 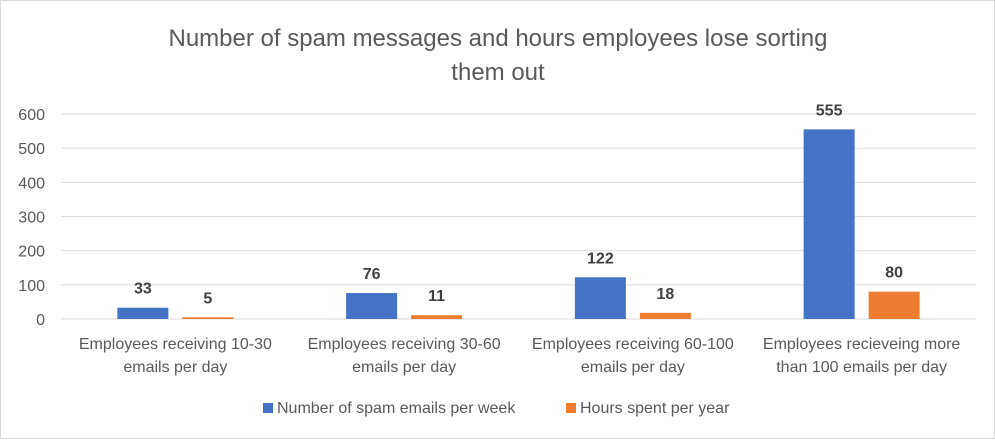 What do you see at coordinates (862, 344) in the screenshot?
I see `x-tick-label: Employees recieveing more` at bounding box center [862, 344].